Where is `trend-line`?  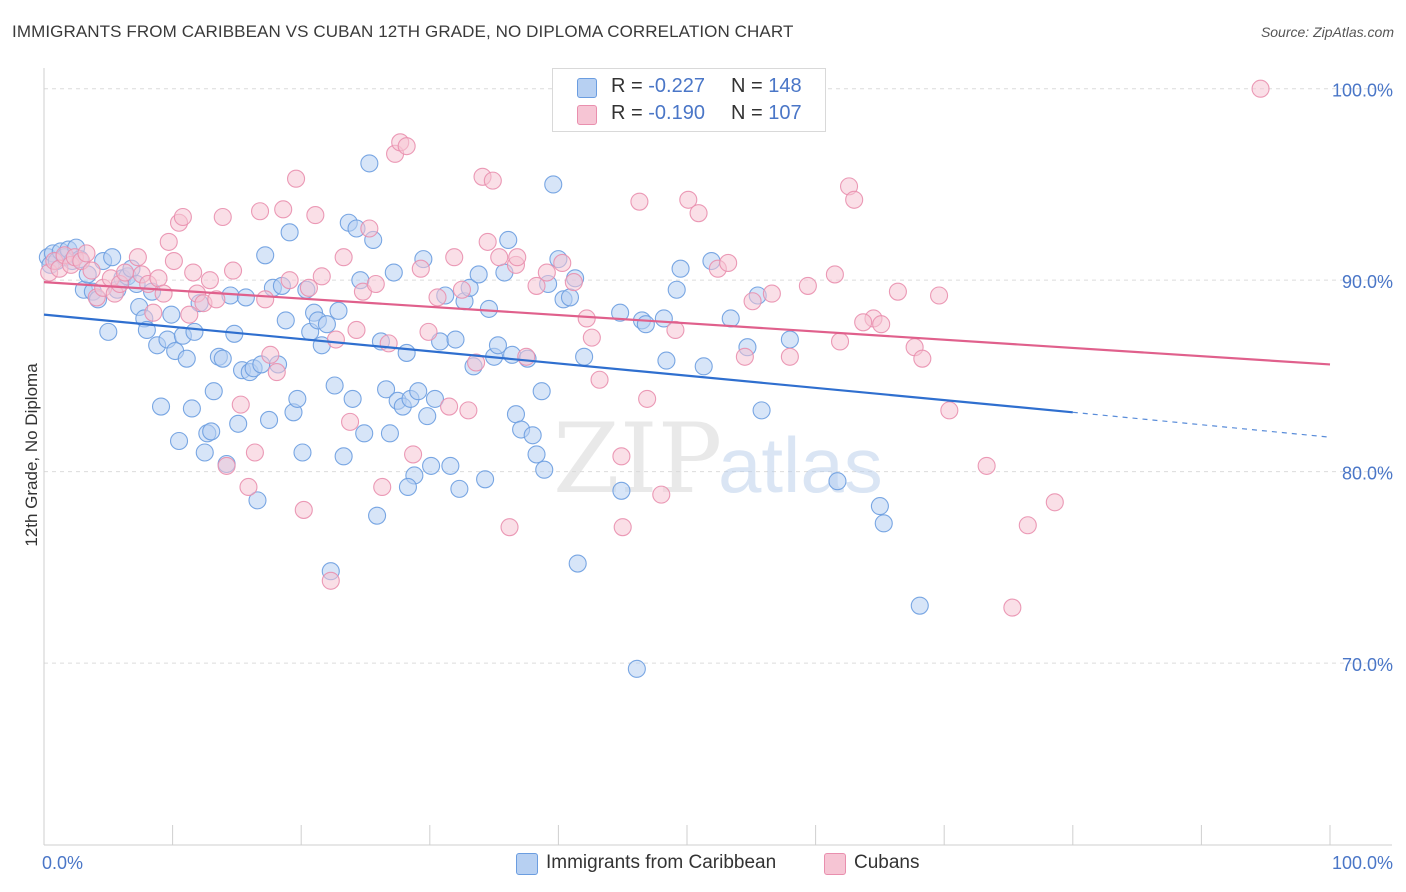
trend-line is located at coordinates (687, 323).